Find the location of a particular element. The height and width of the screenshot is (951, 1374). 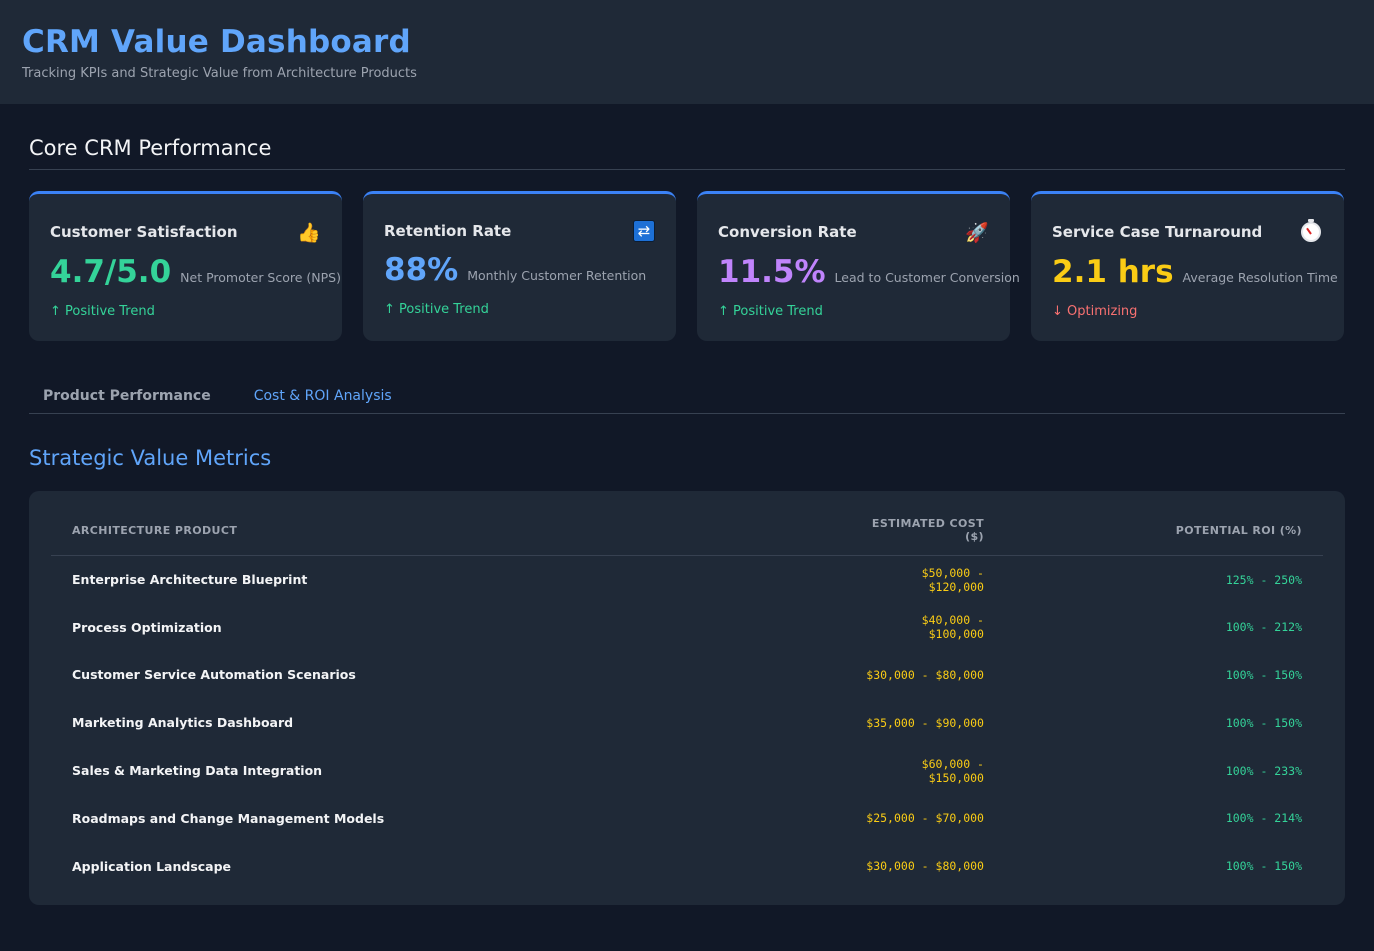

core-performance-heading: Core CRM Performance is located at coordinates (687, 153).